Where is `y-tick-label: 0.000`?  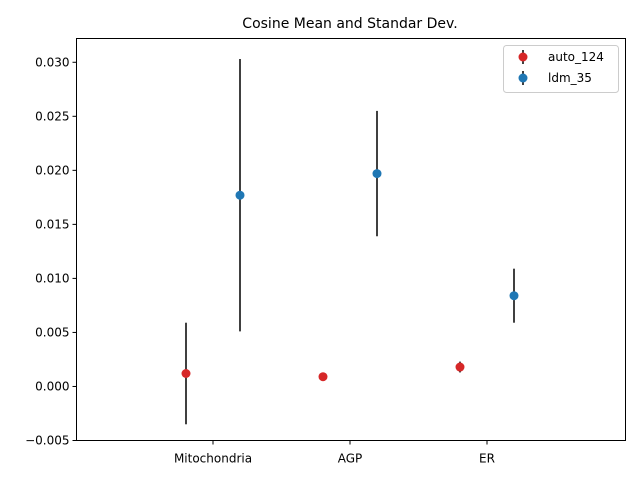
y-tick-label: 0.000 is located at coordinates (52, 386).